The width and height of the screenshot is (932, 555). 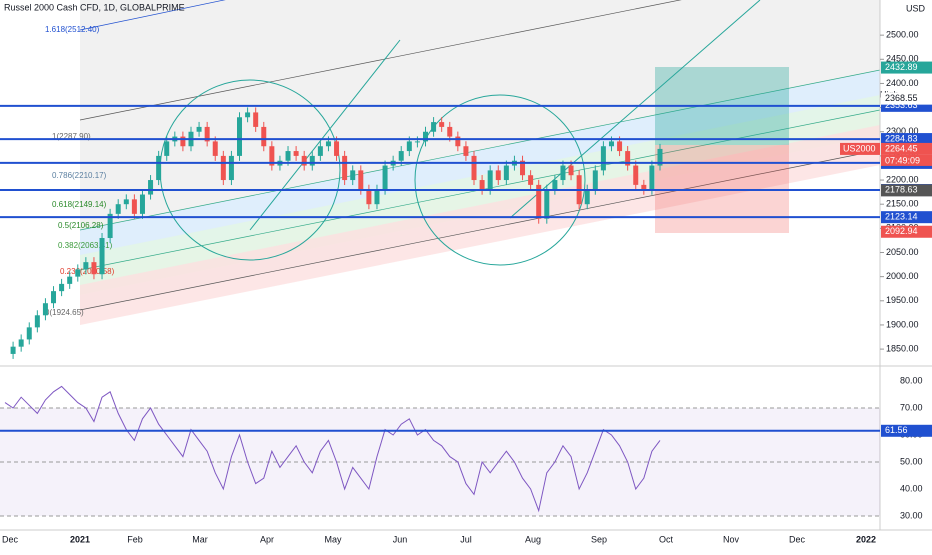 I want to click on price-tag-label: 2178.63, so click(x=901, y=190).